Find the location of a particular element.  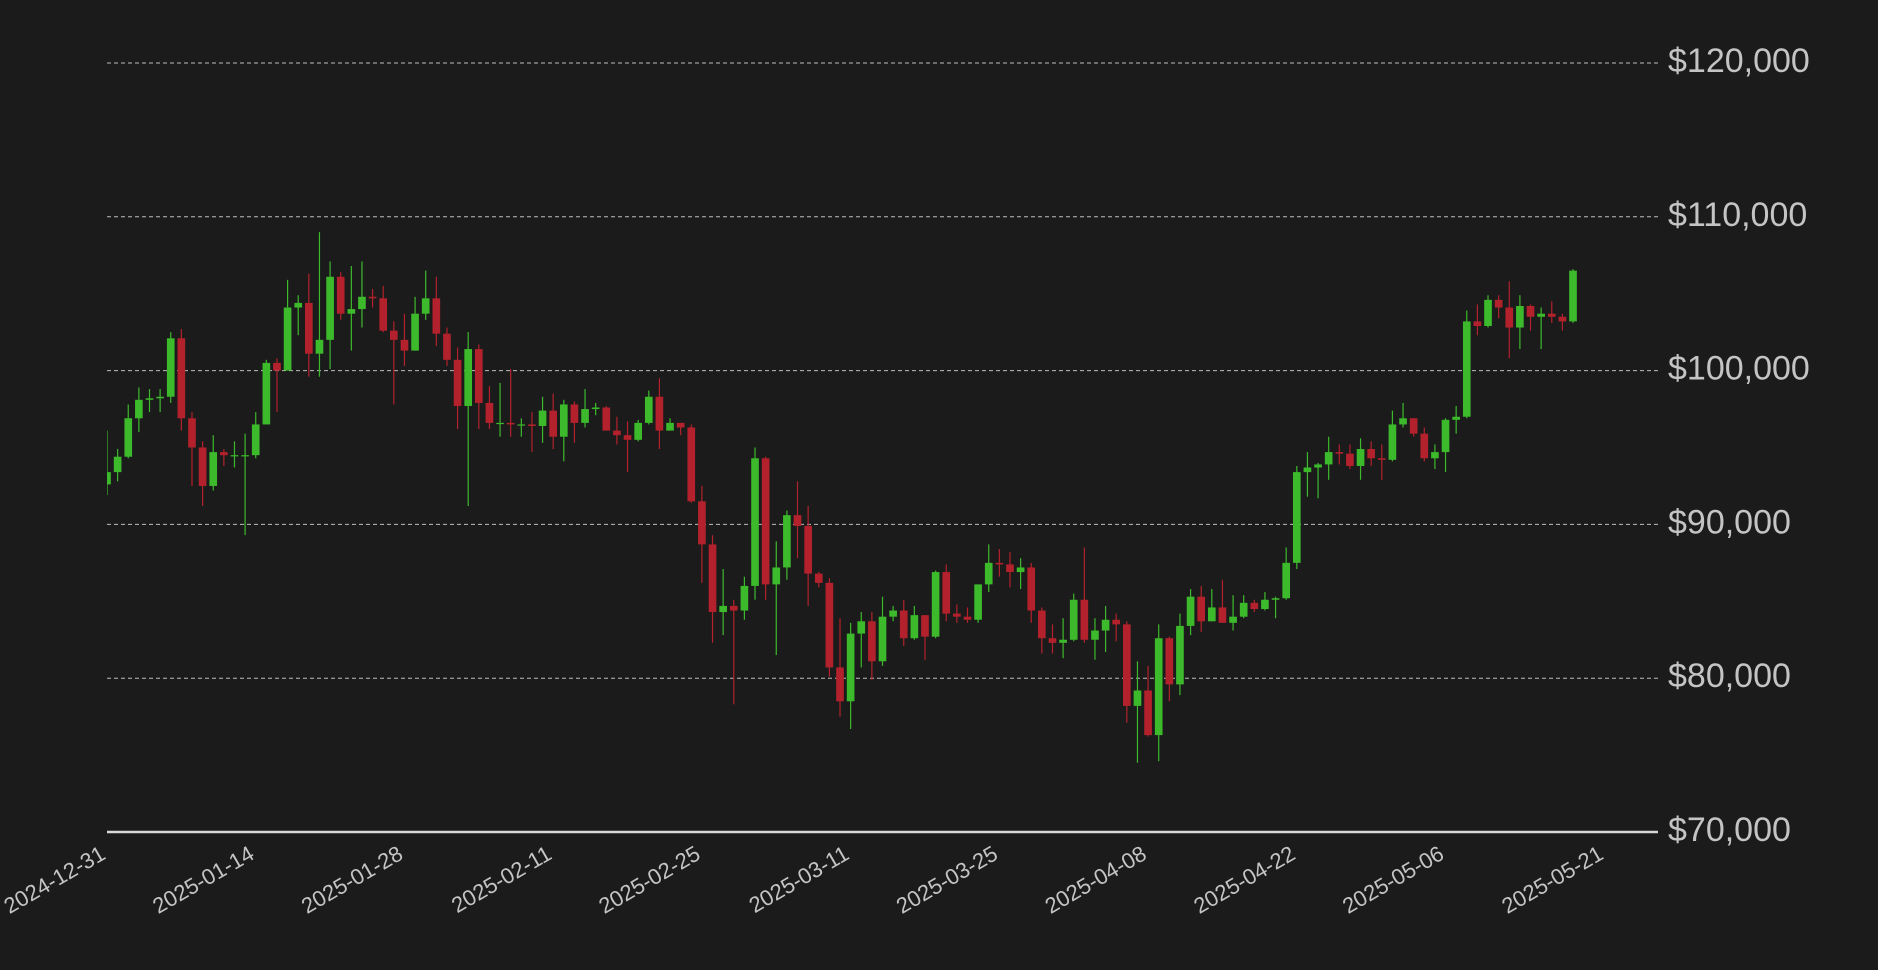

y-tick-label: $100,000 is located at coordinates (1739, 369).